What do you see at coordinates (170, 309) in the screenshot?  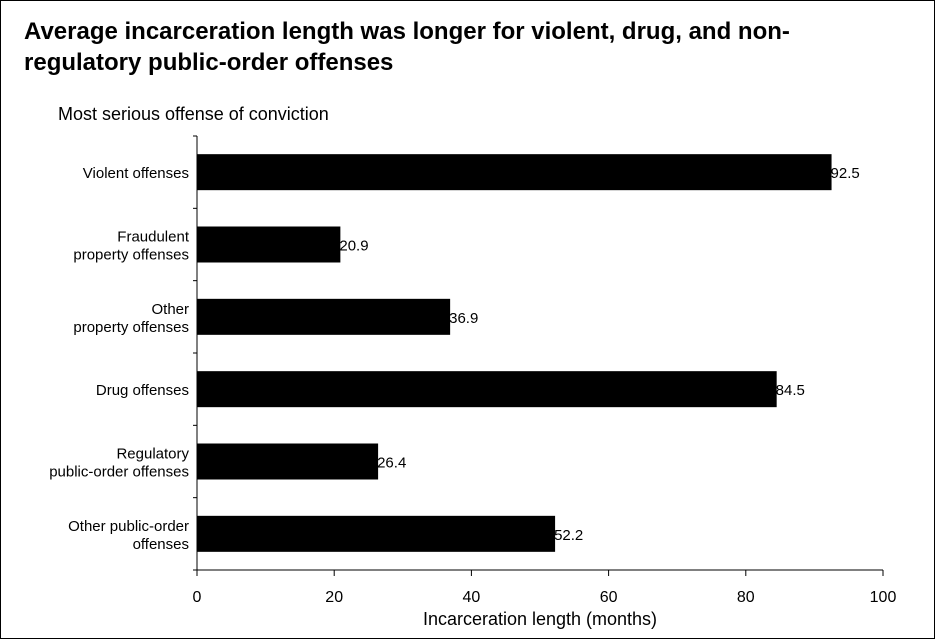 I see `category-label: Other` at bounding box center [170, 309].